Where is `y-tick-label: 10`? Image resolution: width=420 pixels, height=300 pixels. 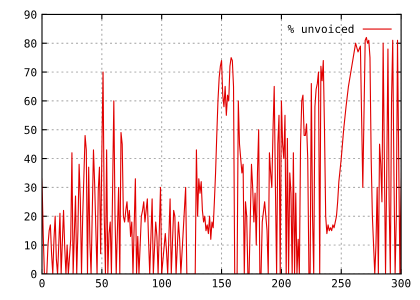 y-tick-label: 10 is located at coordinates (30, 245).